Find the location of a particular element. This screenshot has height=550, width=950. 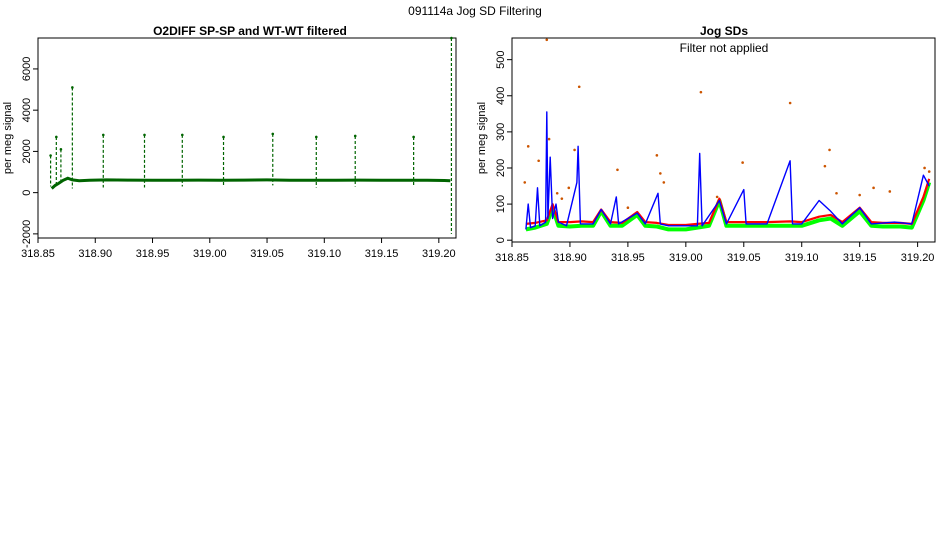

right-chart-title: Jog SDs is located at coordinates (724, 31).